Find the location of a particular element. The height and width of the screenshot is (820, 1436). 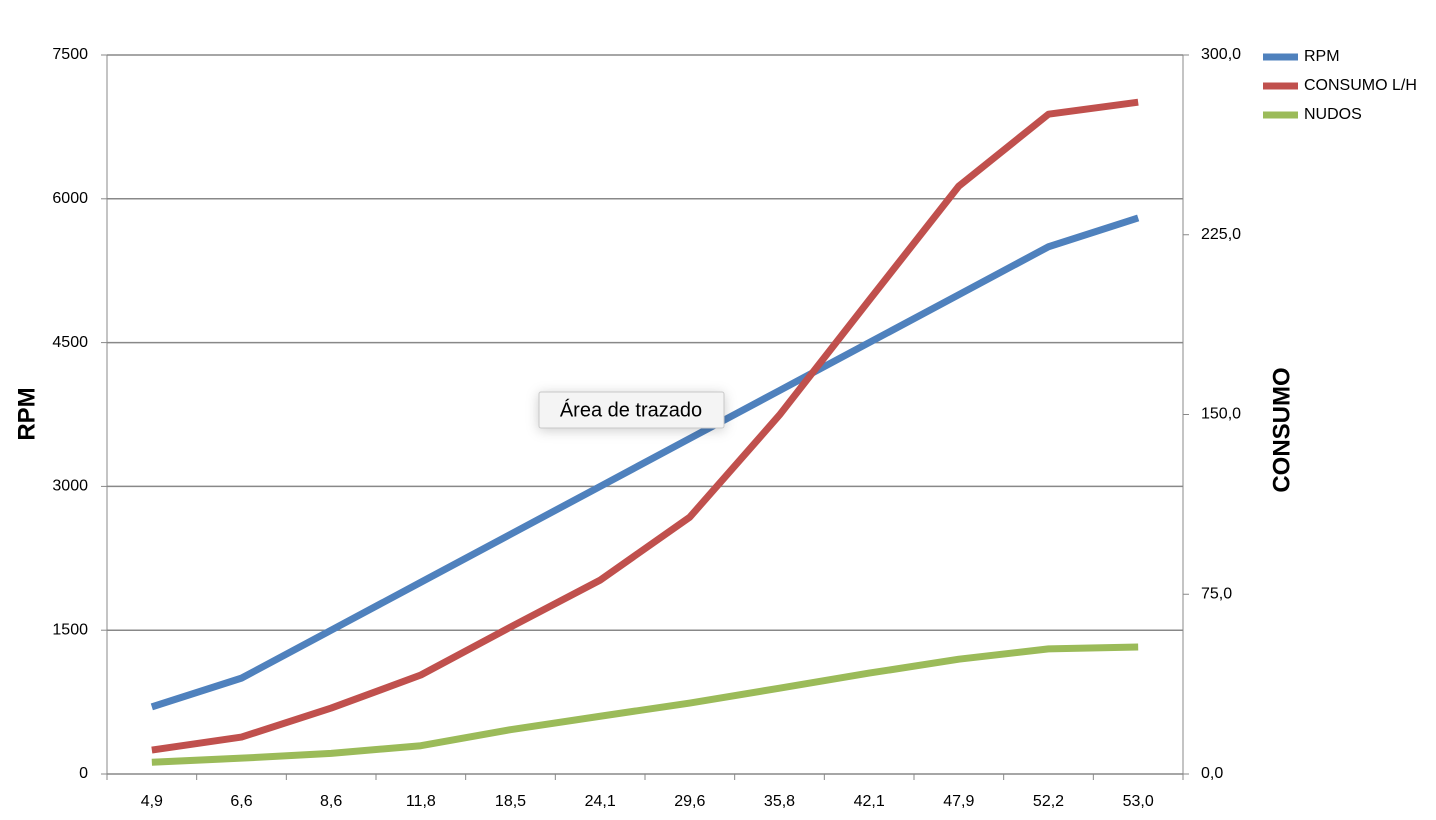

y2-tick-label: 300,0 is located at coordinates (1221, 54).